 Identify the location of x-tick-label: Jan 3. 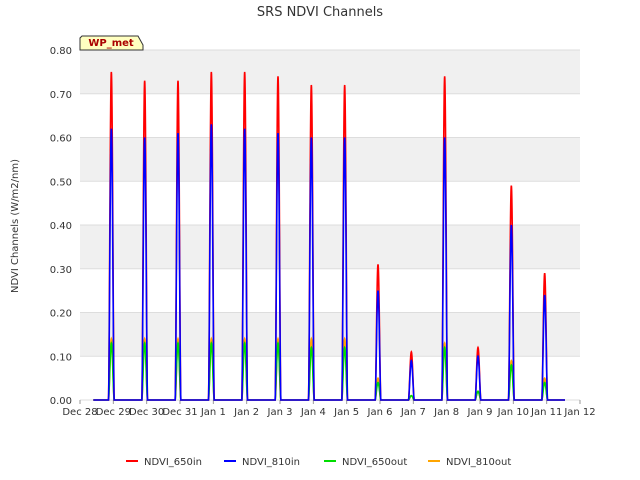
(280, 412).